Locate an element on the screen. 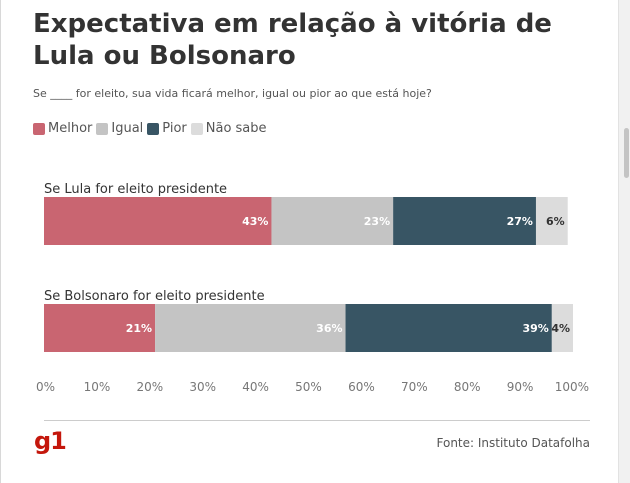 The height and width of the screenshot is (483, 630). x-tick-label-4: 40% is located at coordinates (255, 387).